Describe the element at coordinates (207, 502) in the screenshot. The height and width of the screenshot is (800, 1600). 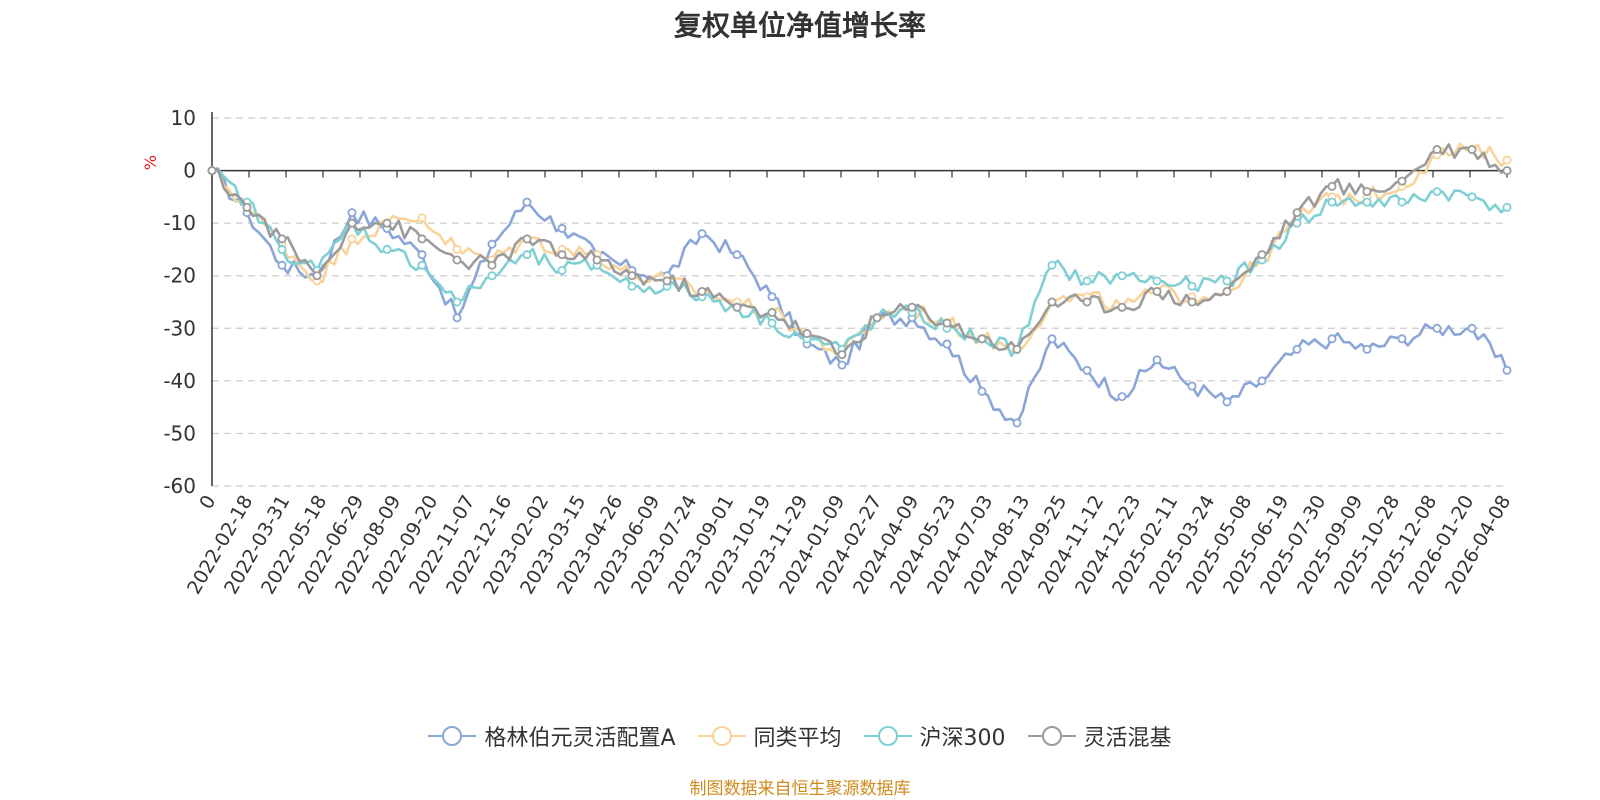
I see `x-tick-label: 0` at that location.